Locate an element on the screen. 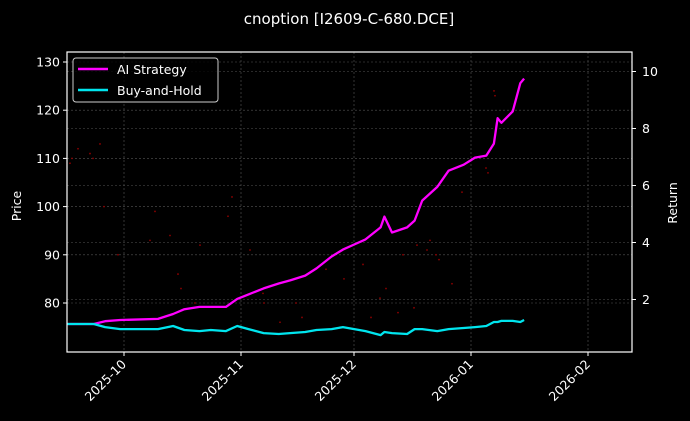 The image size is (690, 421). y-tick-label: 130 is located at coordinates (48, 62).